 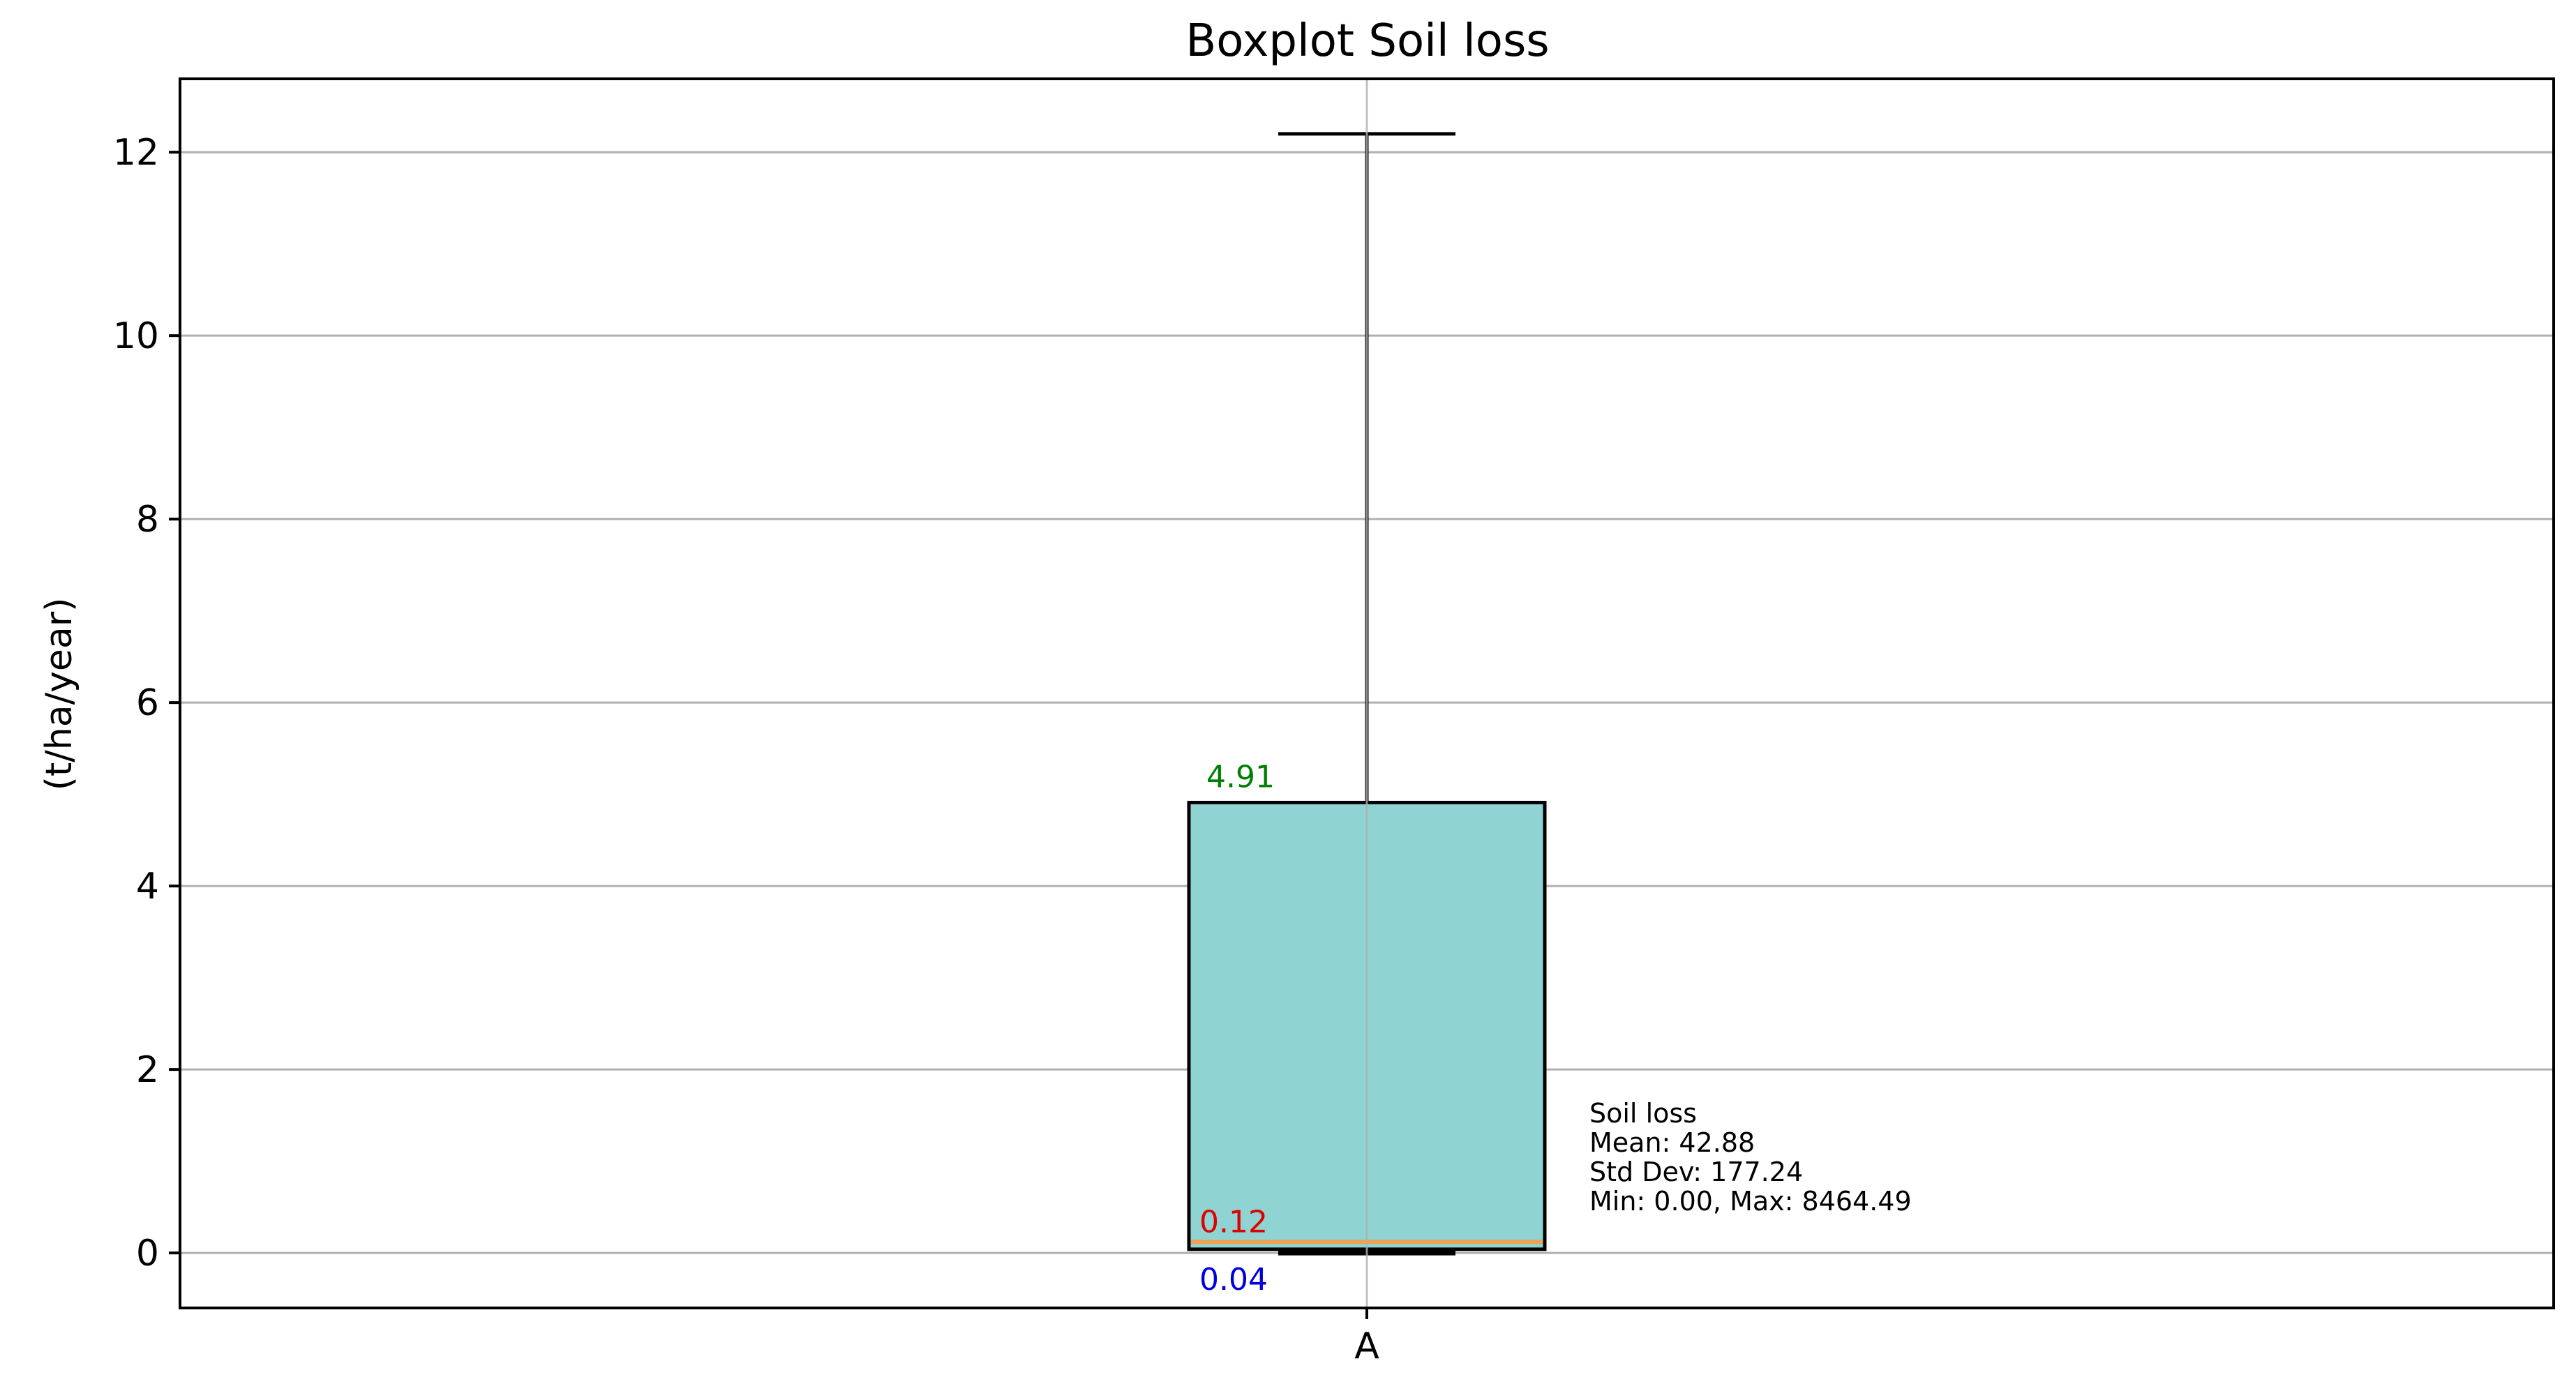 What do you see at coordinates (136, 336) in the screenshot?
I see `y-tick-label: 10` at bounding box center [136, 336].